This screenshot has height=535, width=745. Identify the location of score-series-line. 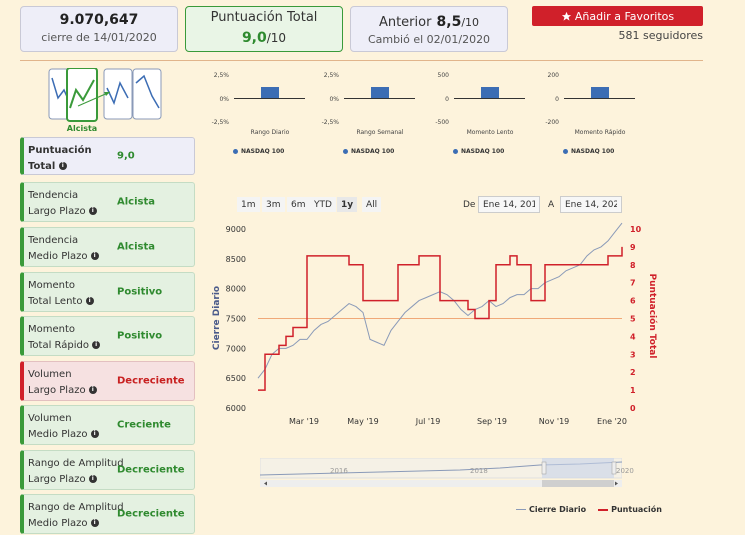
(440, 318).